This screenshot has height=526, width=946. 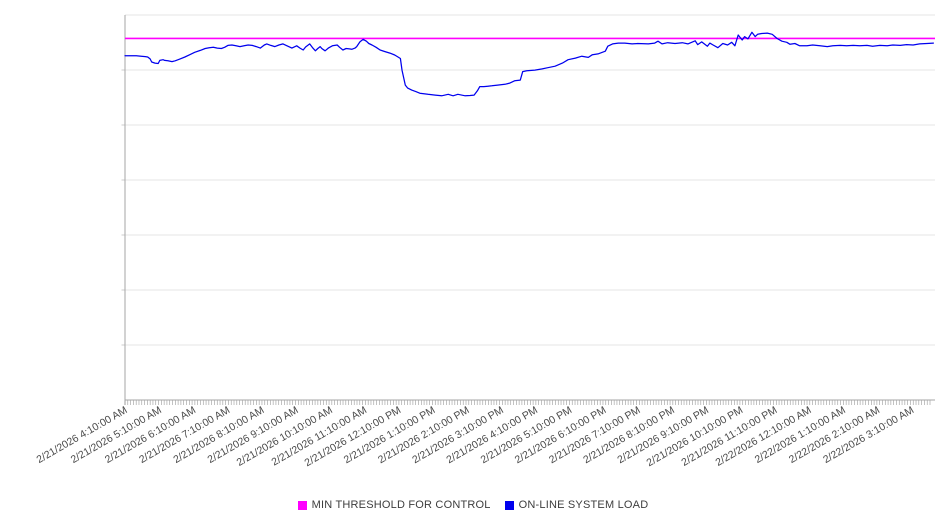 I want to click on legend-item-min-threshold: MIN THRESHOLD FOR CONTROL, so click(x=394, y=505).